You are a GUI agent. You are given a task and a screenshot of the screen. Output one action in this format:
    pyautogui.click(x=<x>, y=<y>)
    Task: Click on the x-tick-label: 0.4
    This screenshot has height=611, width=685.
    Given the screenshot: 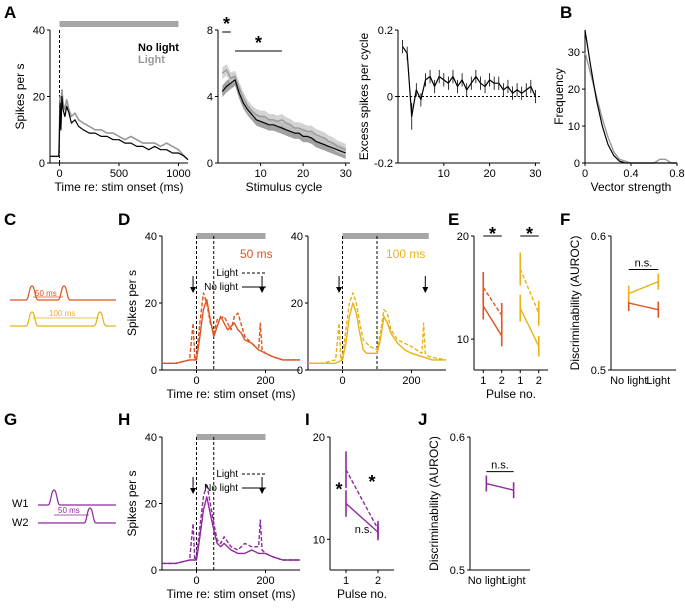 What is the action you would take?
    pyautogui.click(x=630, y=174)
    